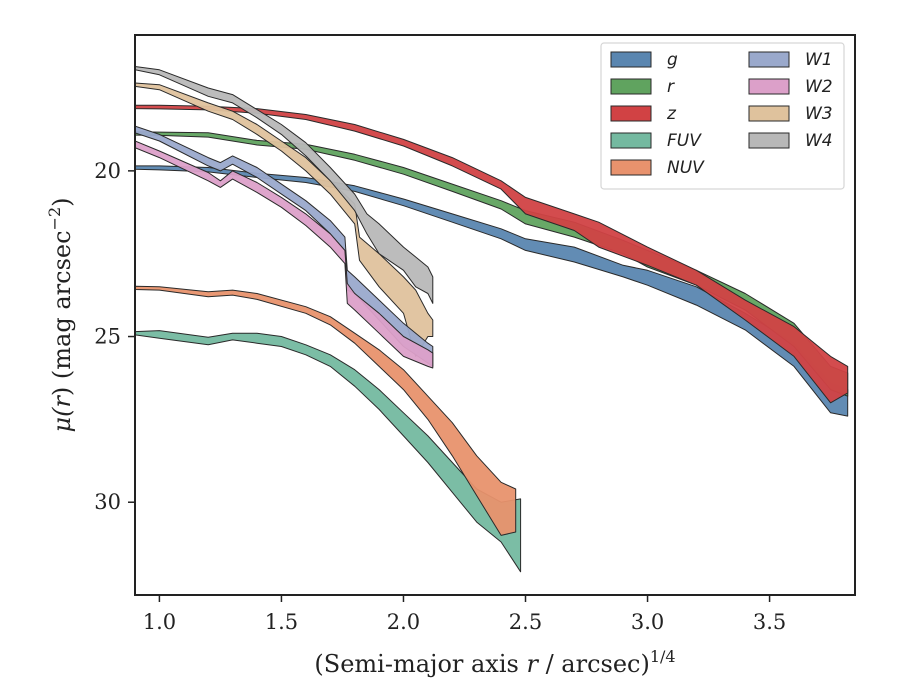 This screenshot has height=700, width=900. I want to click on legend-swatch-W3, so click(769, 113).